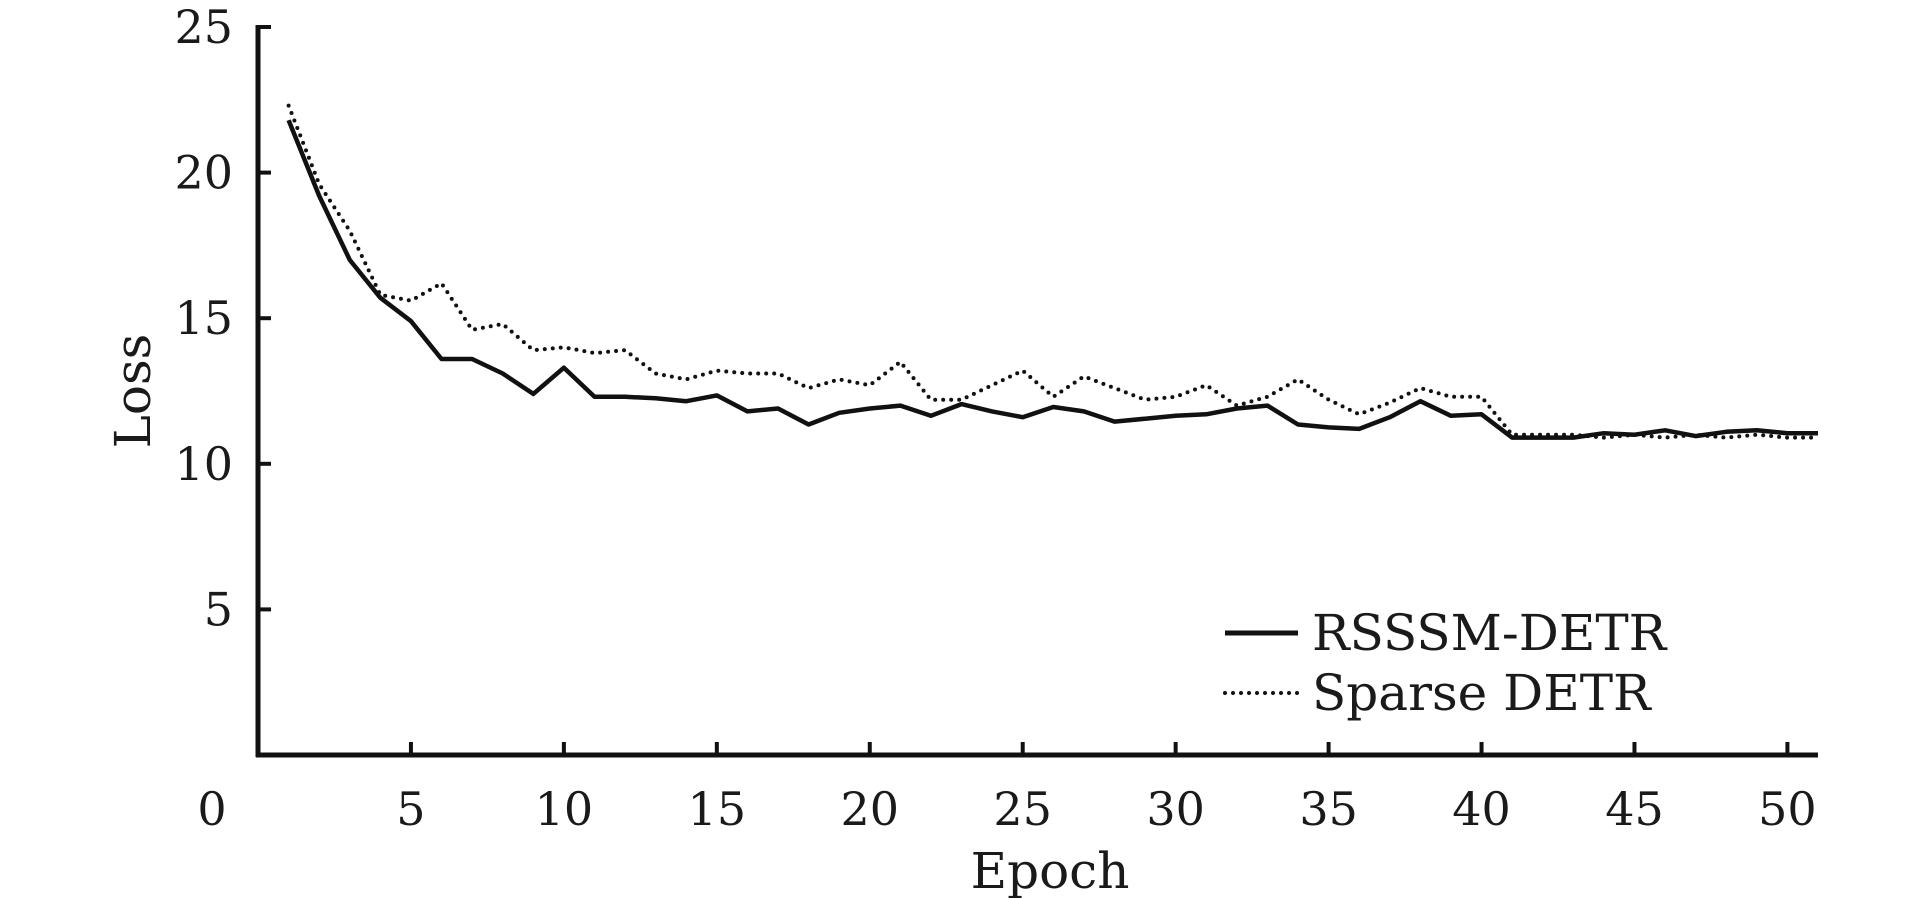 The height and width of the screenshot is (898, 1913). What do you see at coordinates (1175, 809) in the screenshot?
I see `x-tick-label: 30` at bounding box center [1175, 809].